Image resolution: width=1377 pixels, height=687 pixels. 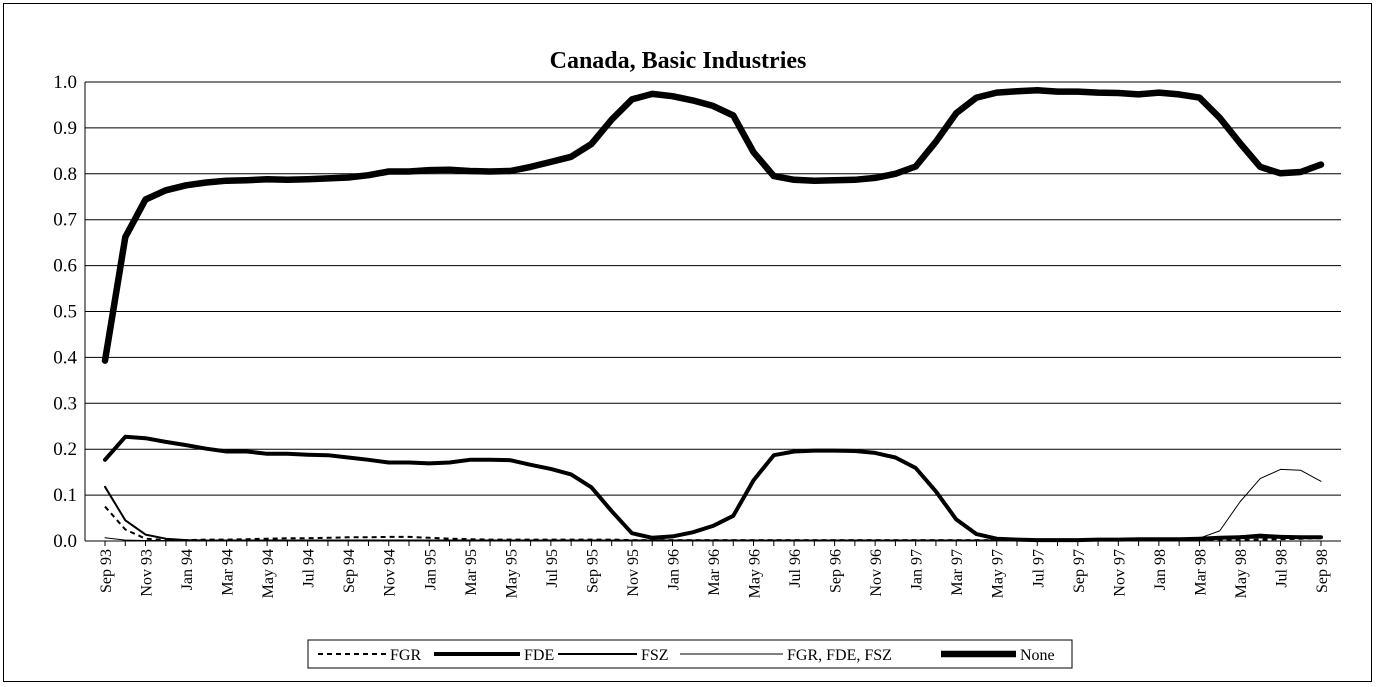 What do you see at coordinates (65, 403) in the screenshot?
I see `y-tick-label: 0.3` at bounding box center [65, 403].